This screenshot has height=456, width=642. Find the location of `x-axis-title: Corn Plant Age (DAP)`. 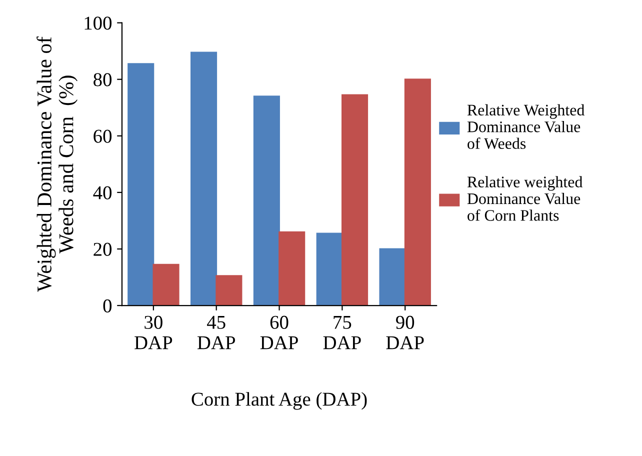

x-axis-title: Corn Plant Age (DAP) is located at coordinates (279, 401).